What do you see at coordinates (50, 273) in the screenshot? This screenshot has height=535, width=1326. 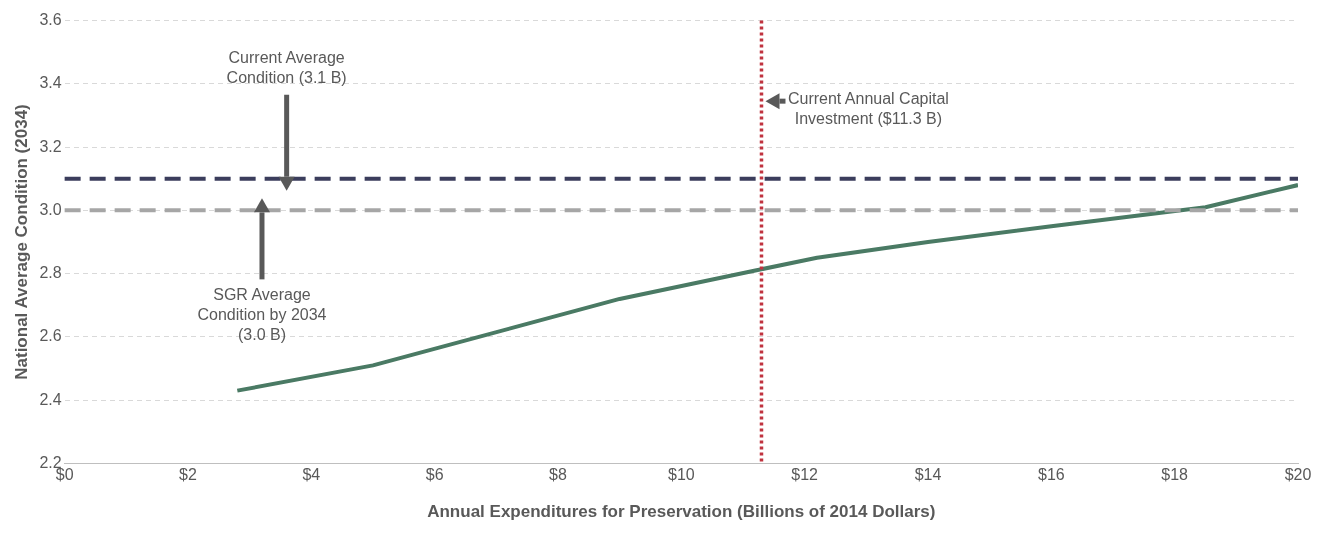 I see `y-tick-label: 2.8` at bounding box center [50, 273].